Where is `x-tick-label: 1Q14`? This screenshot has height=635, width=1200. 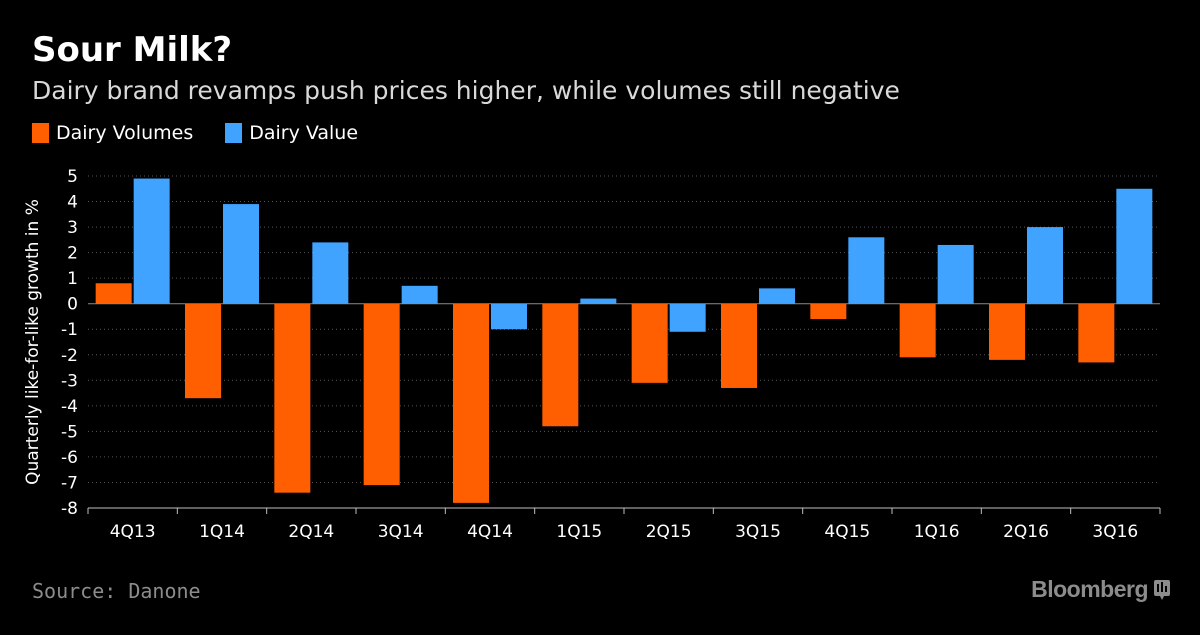 x-tick-label: 1Q14 is located at coordinates (222, 532).